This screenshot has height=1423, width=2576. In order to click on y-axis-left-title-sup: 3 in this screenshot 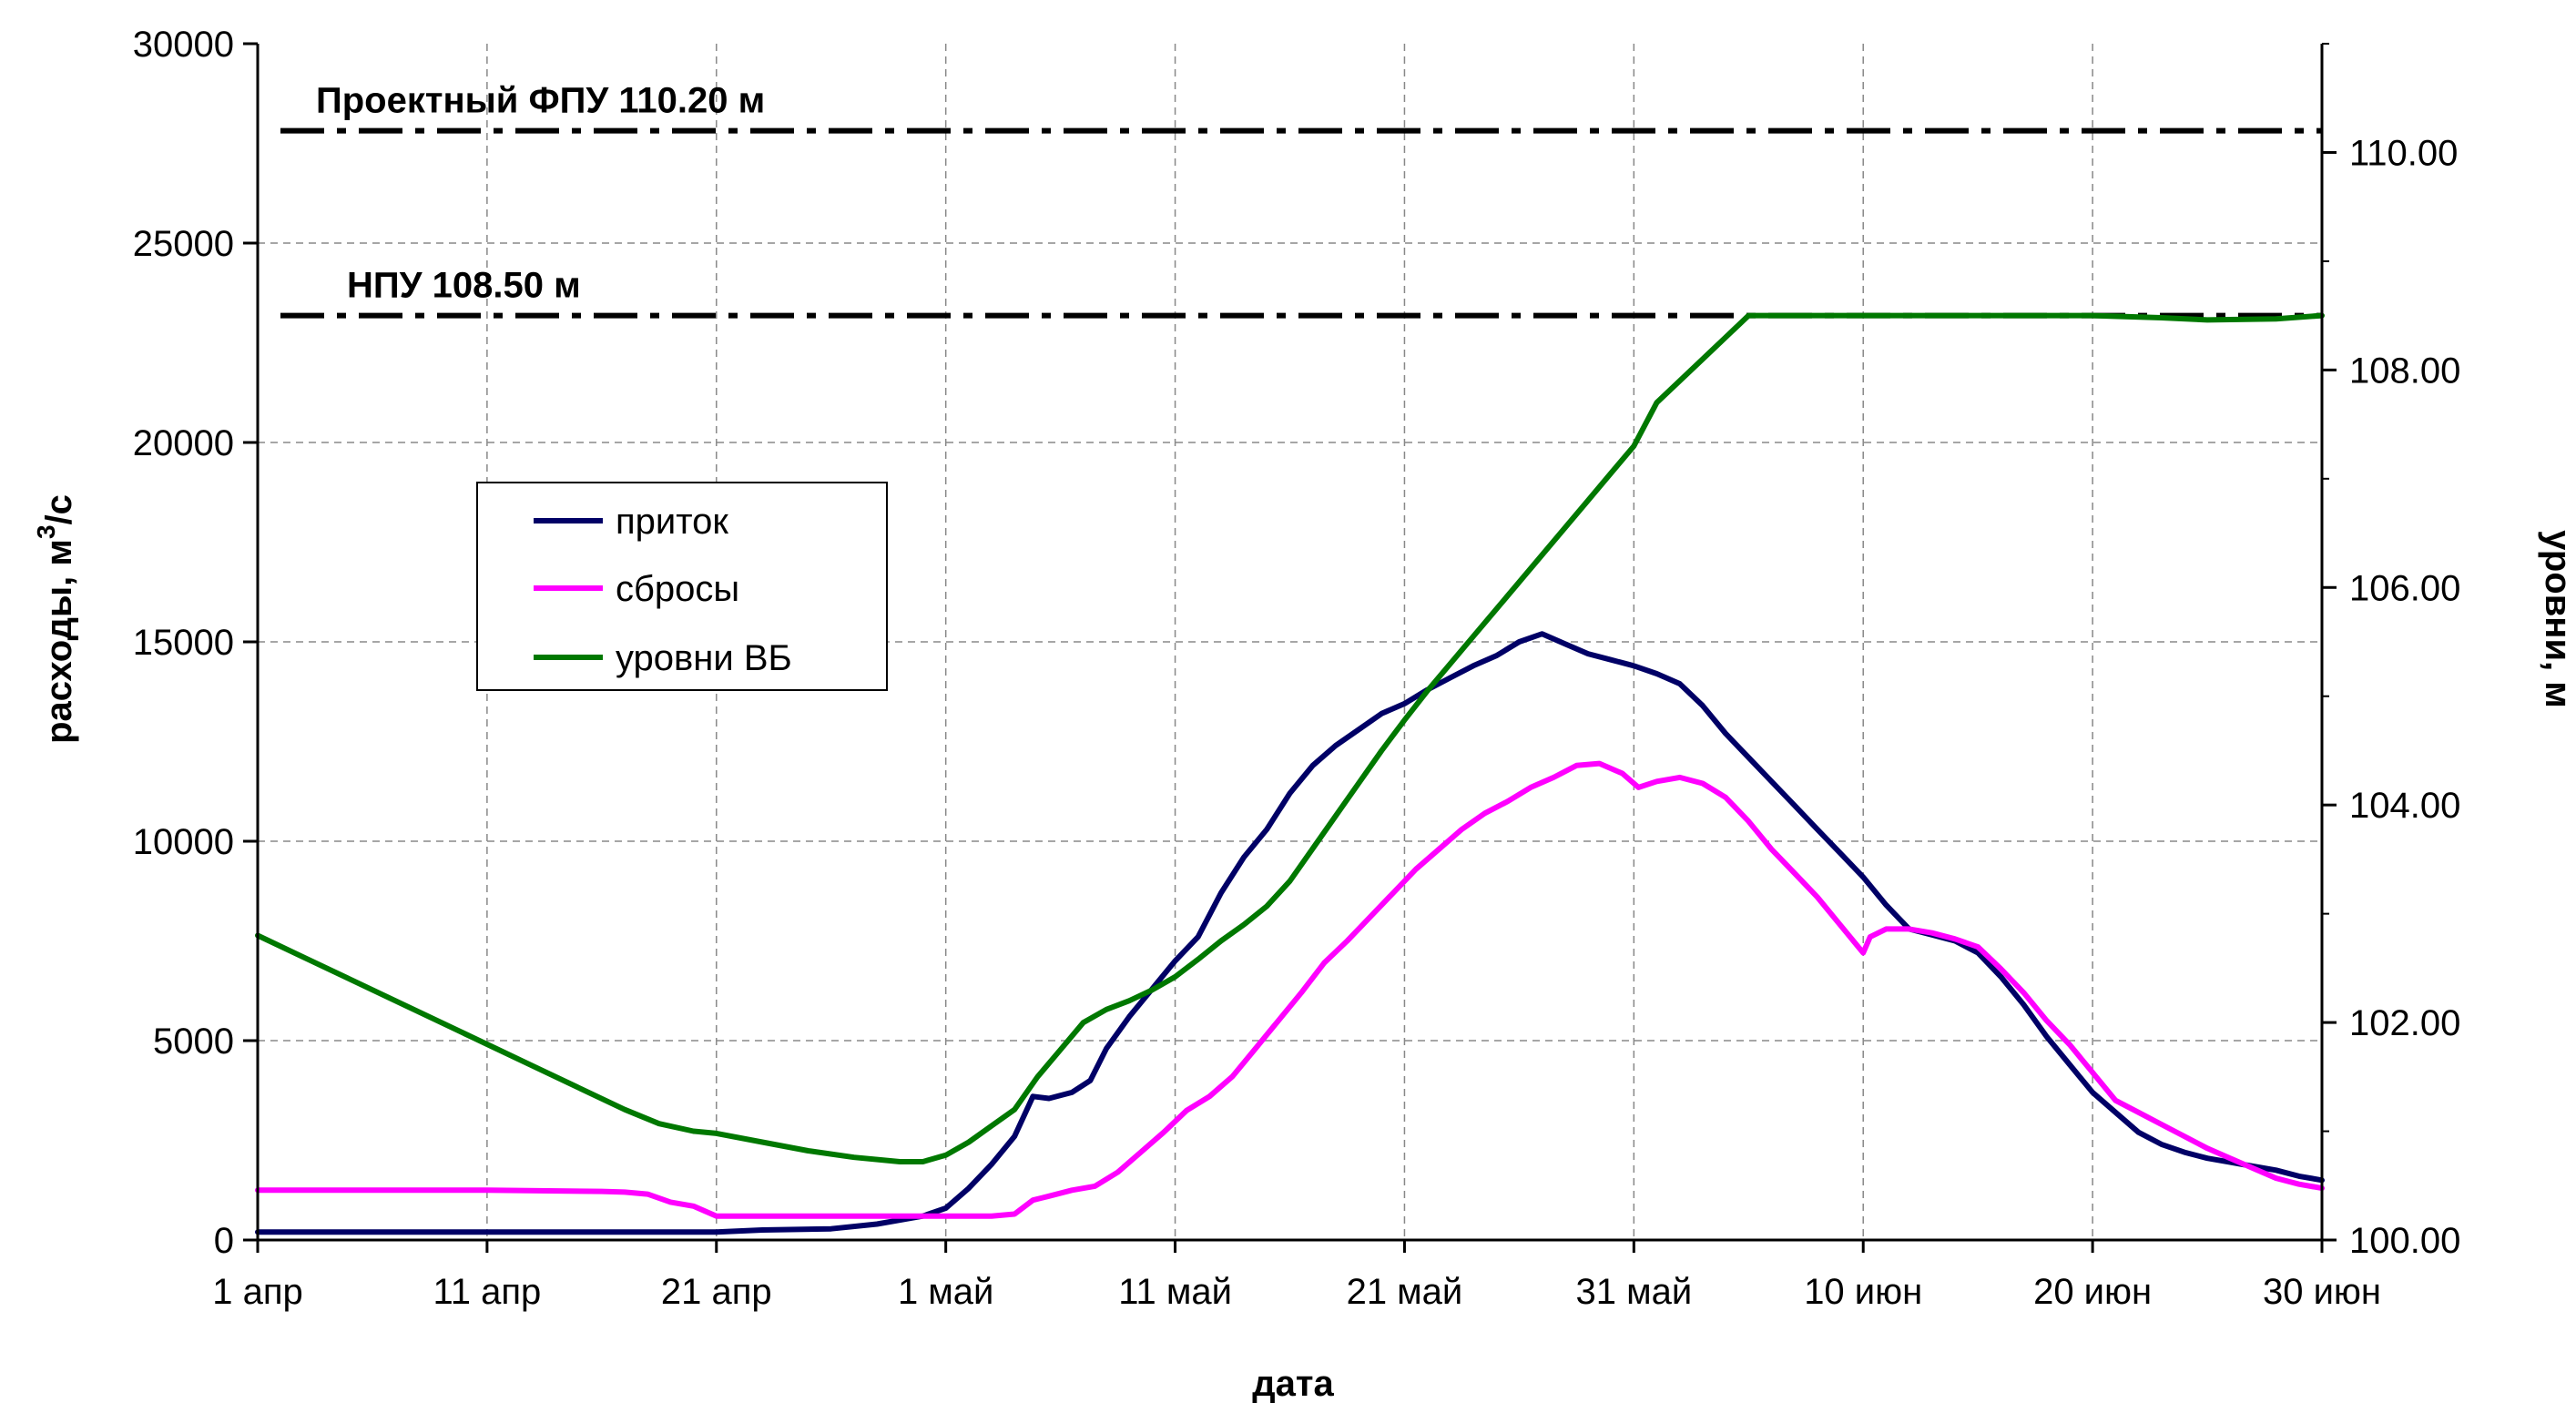, I will do `click(46, 531)`.